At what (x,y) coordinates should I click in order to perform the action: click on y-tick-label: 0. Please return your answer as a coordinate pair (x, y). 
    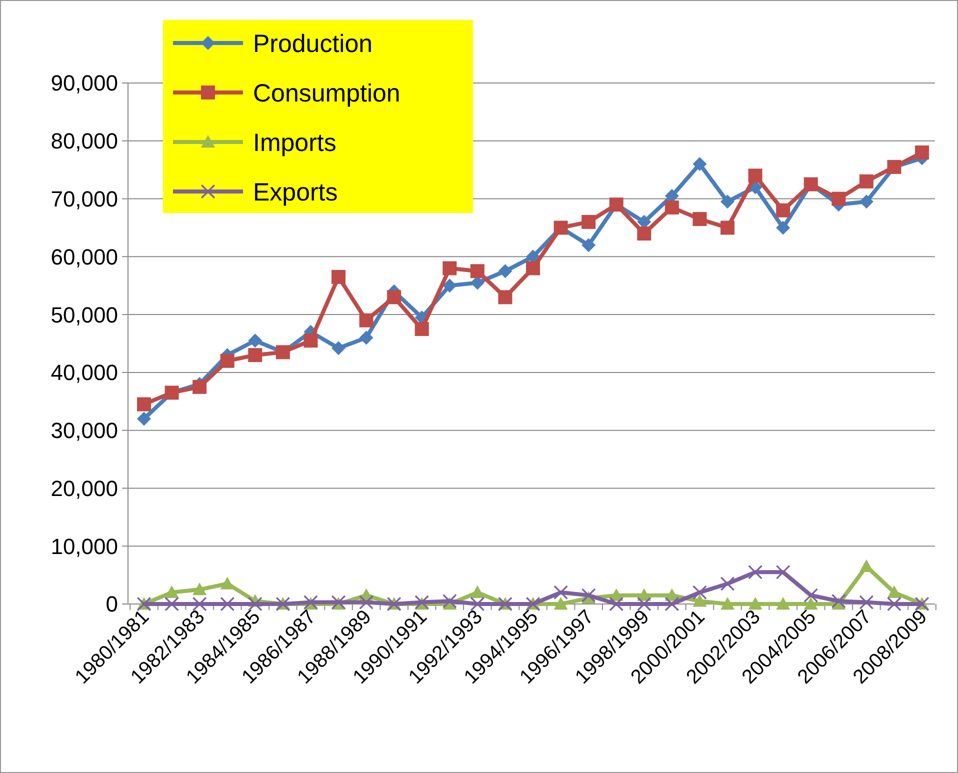
    Looking at the image, I should click on (112, 604).